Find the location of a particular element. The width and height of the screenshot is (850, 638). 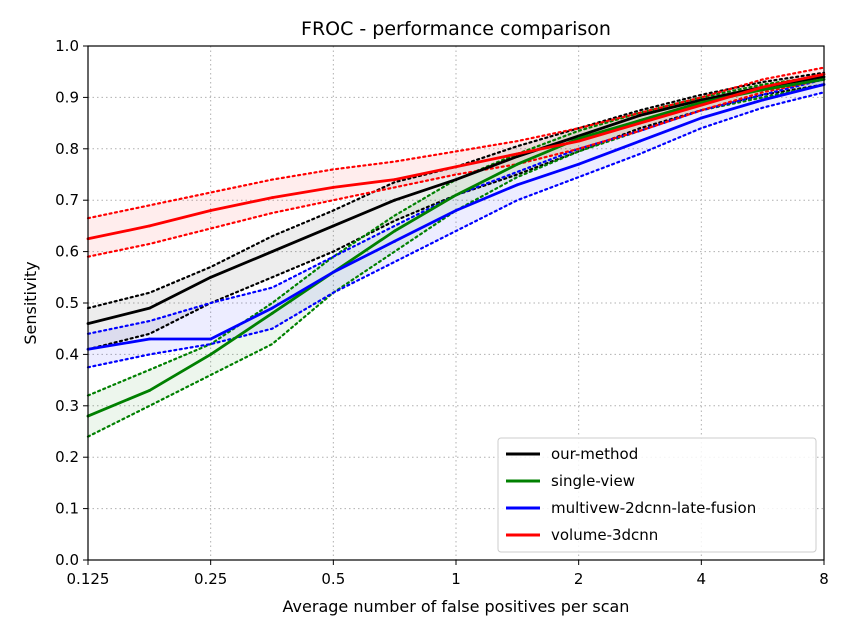

y-axis-ticks: 0.0 0.1 0.2 0.3 0.4 0.5 0.6 0.7 0.8 0.9 1.0 is located at coordinates (71, 303).